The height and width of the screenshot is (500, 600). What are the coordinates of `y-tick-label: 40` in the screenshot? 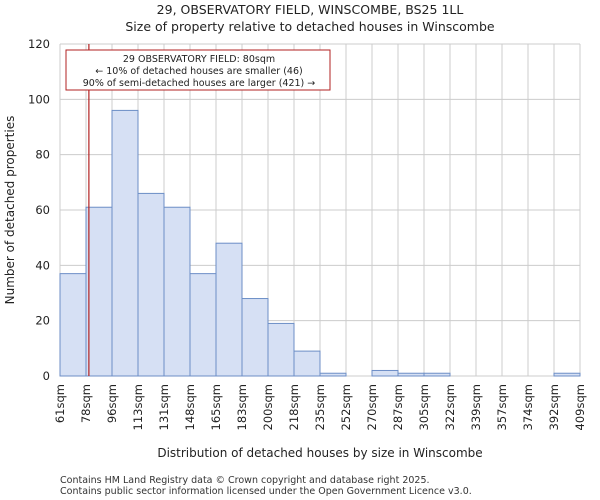 It's located at (42, 265).